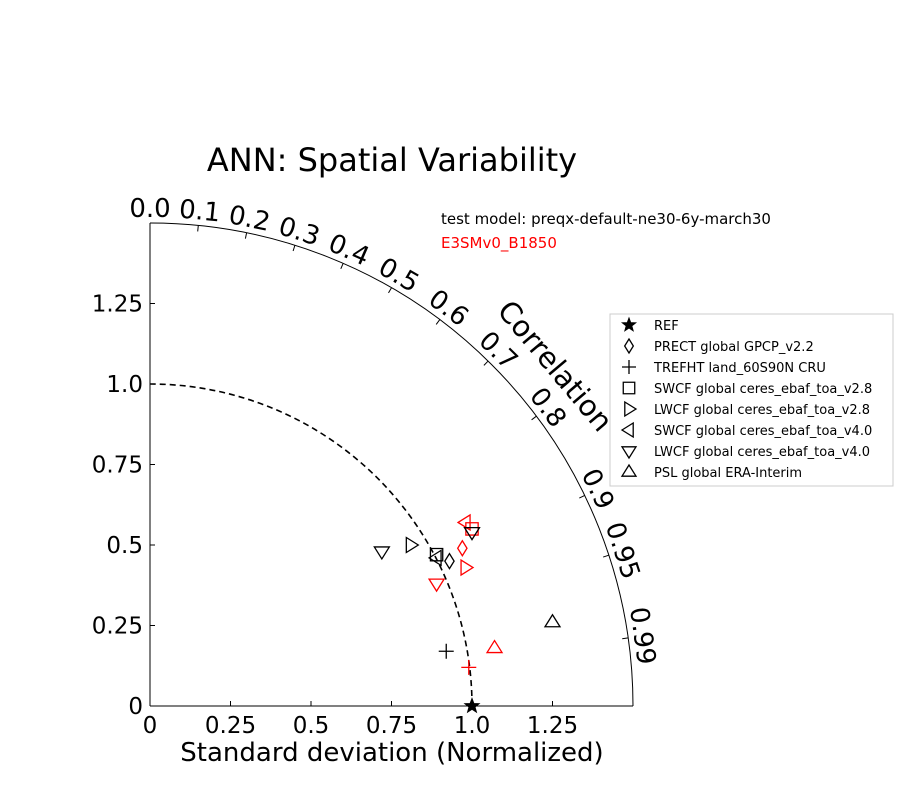 This screenshot has height=800, width=900. I want to click on x-tick-label: 0.25, so click(230, 726).